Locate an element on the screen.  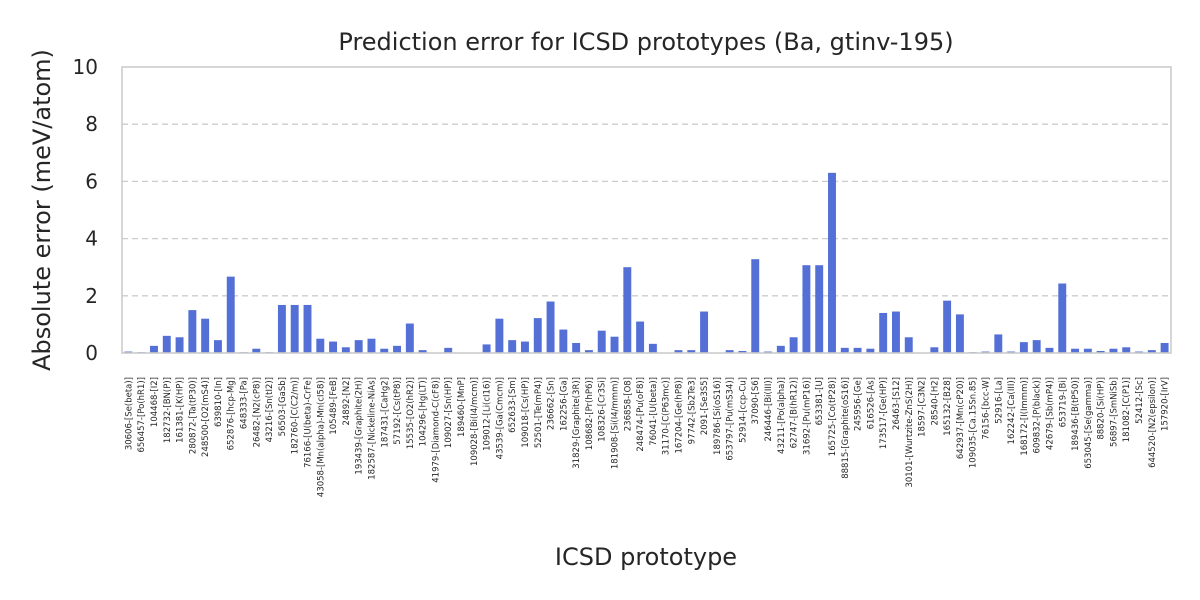
x-tick-label: 236858-[O8] is located at coordinates (628, 404).